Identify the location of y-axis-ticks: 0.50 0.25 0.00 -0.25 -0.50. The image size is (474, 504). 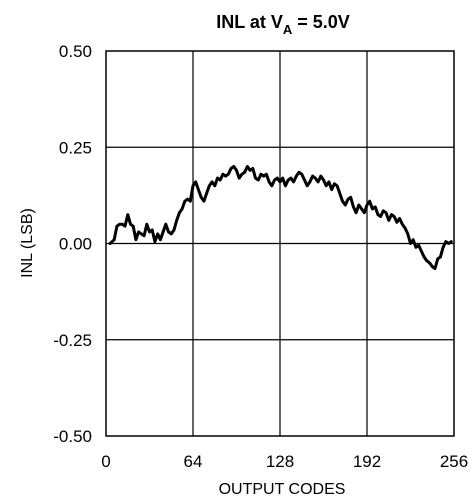
(72, 244).